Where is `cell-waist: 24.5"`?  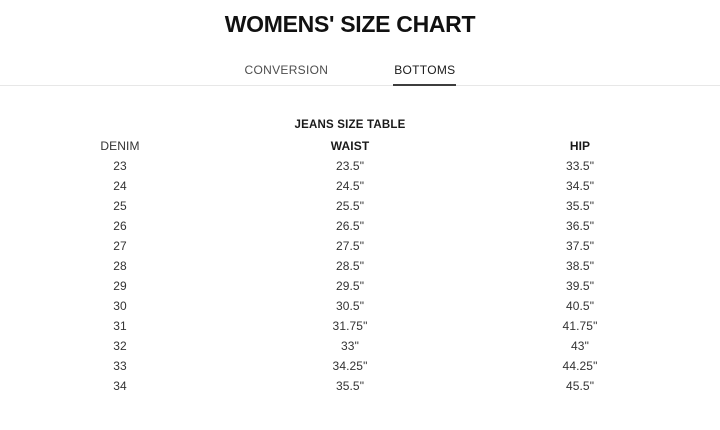
cell-waist: 24.5" is located at coordinates (350, 186).